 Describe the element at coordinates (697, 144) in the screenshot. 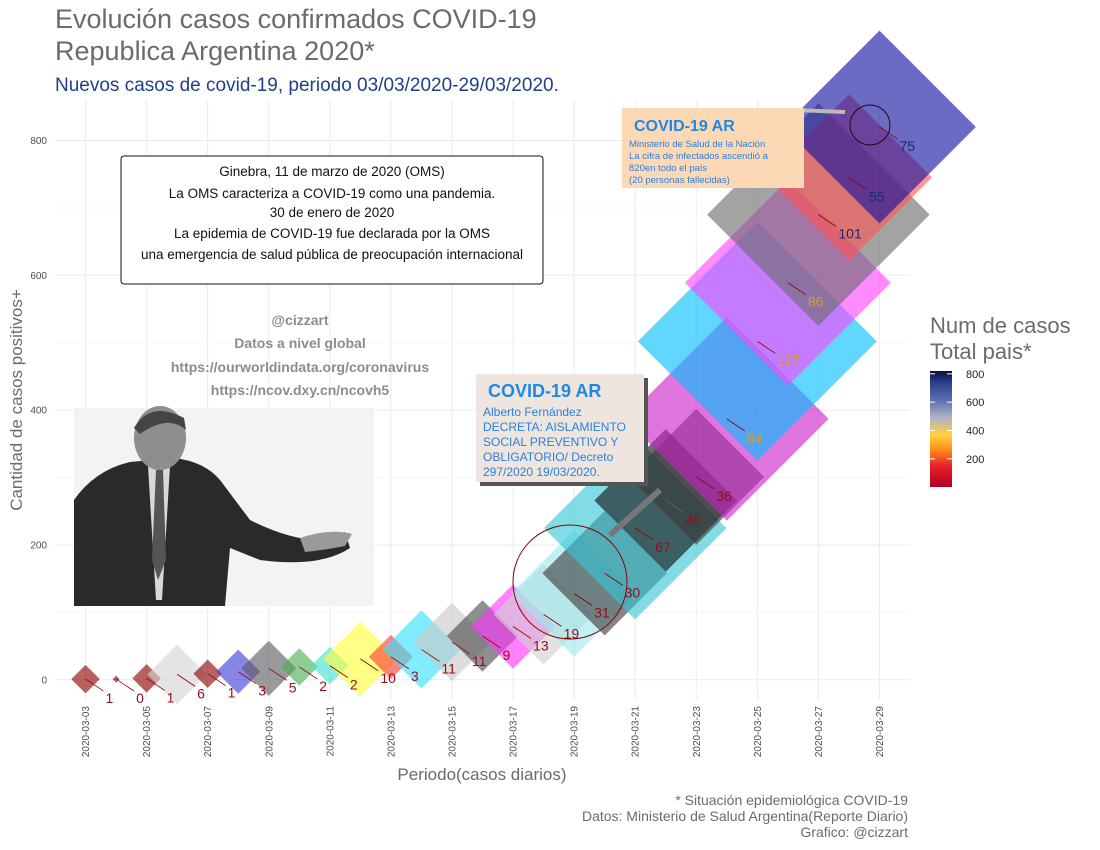

I see `card-ministerio-line-1: Ministerio de Salud de la Nación` at that location.